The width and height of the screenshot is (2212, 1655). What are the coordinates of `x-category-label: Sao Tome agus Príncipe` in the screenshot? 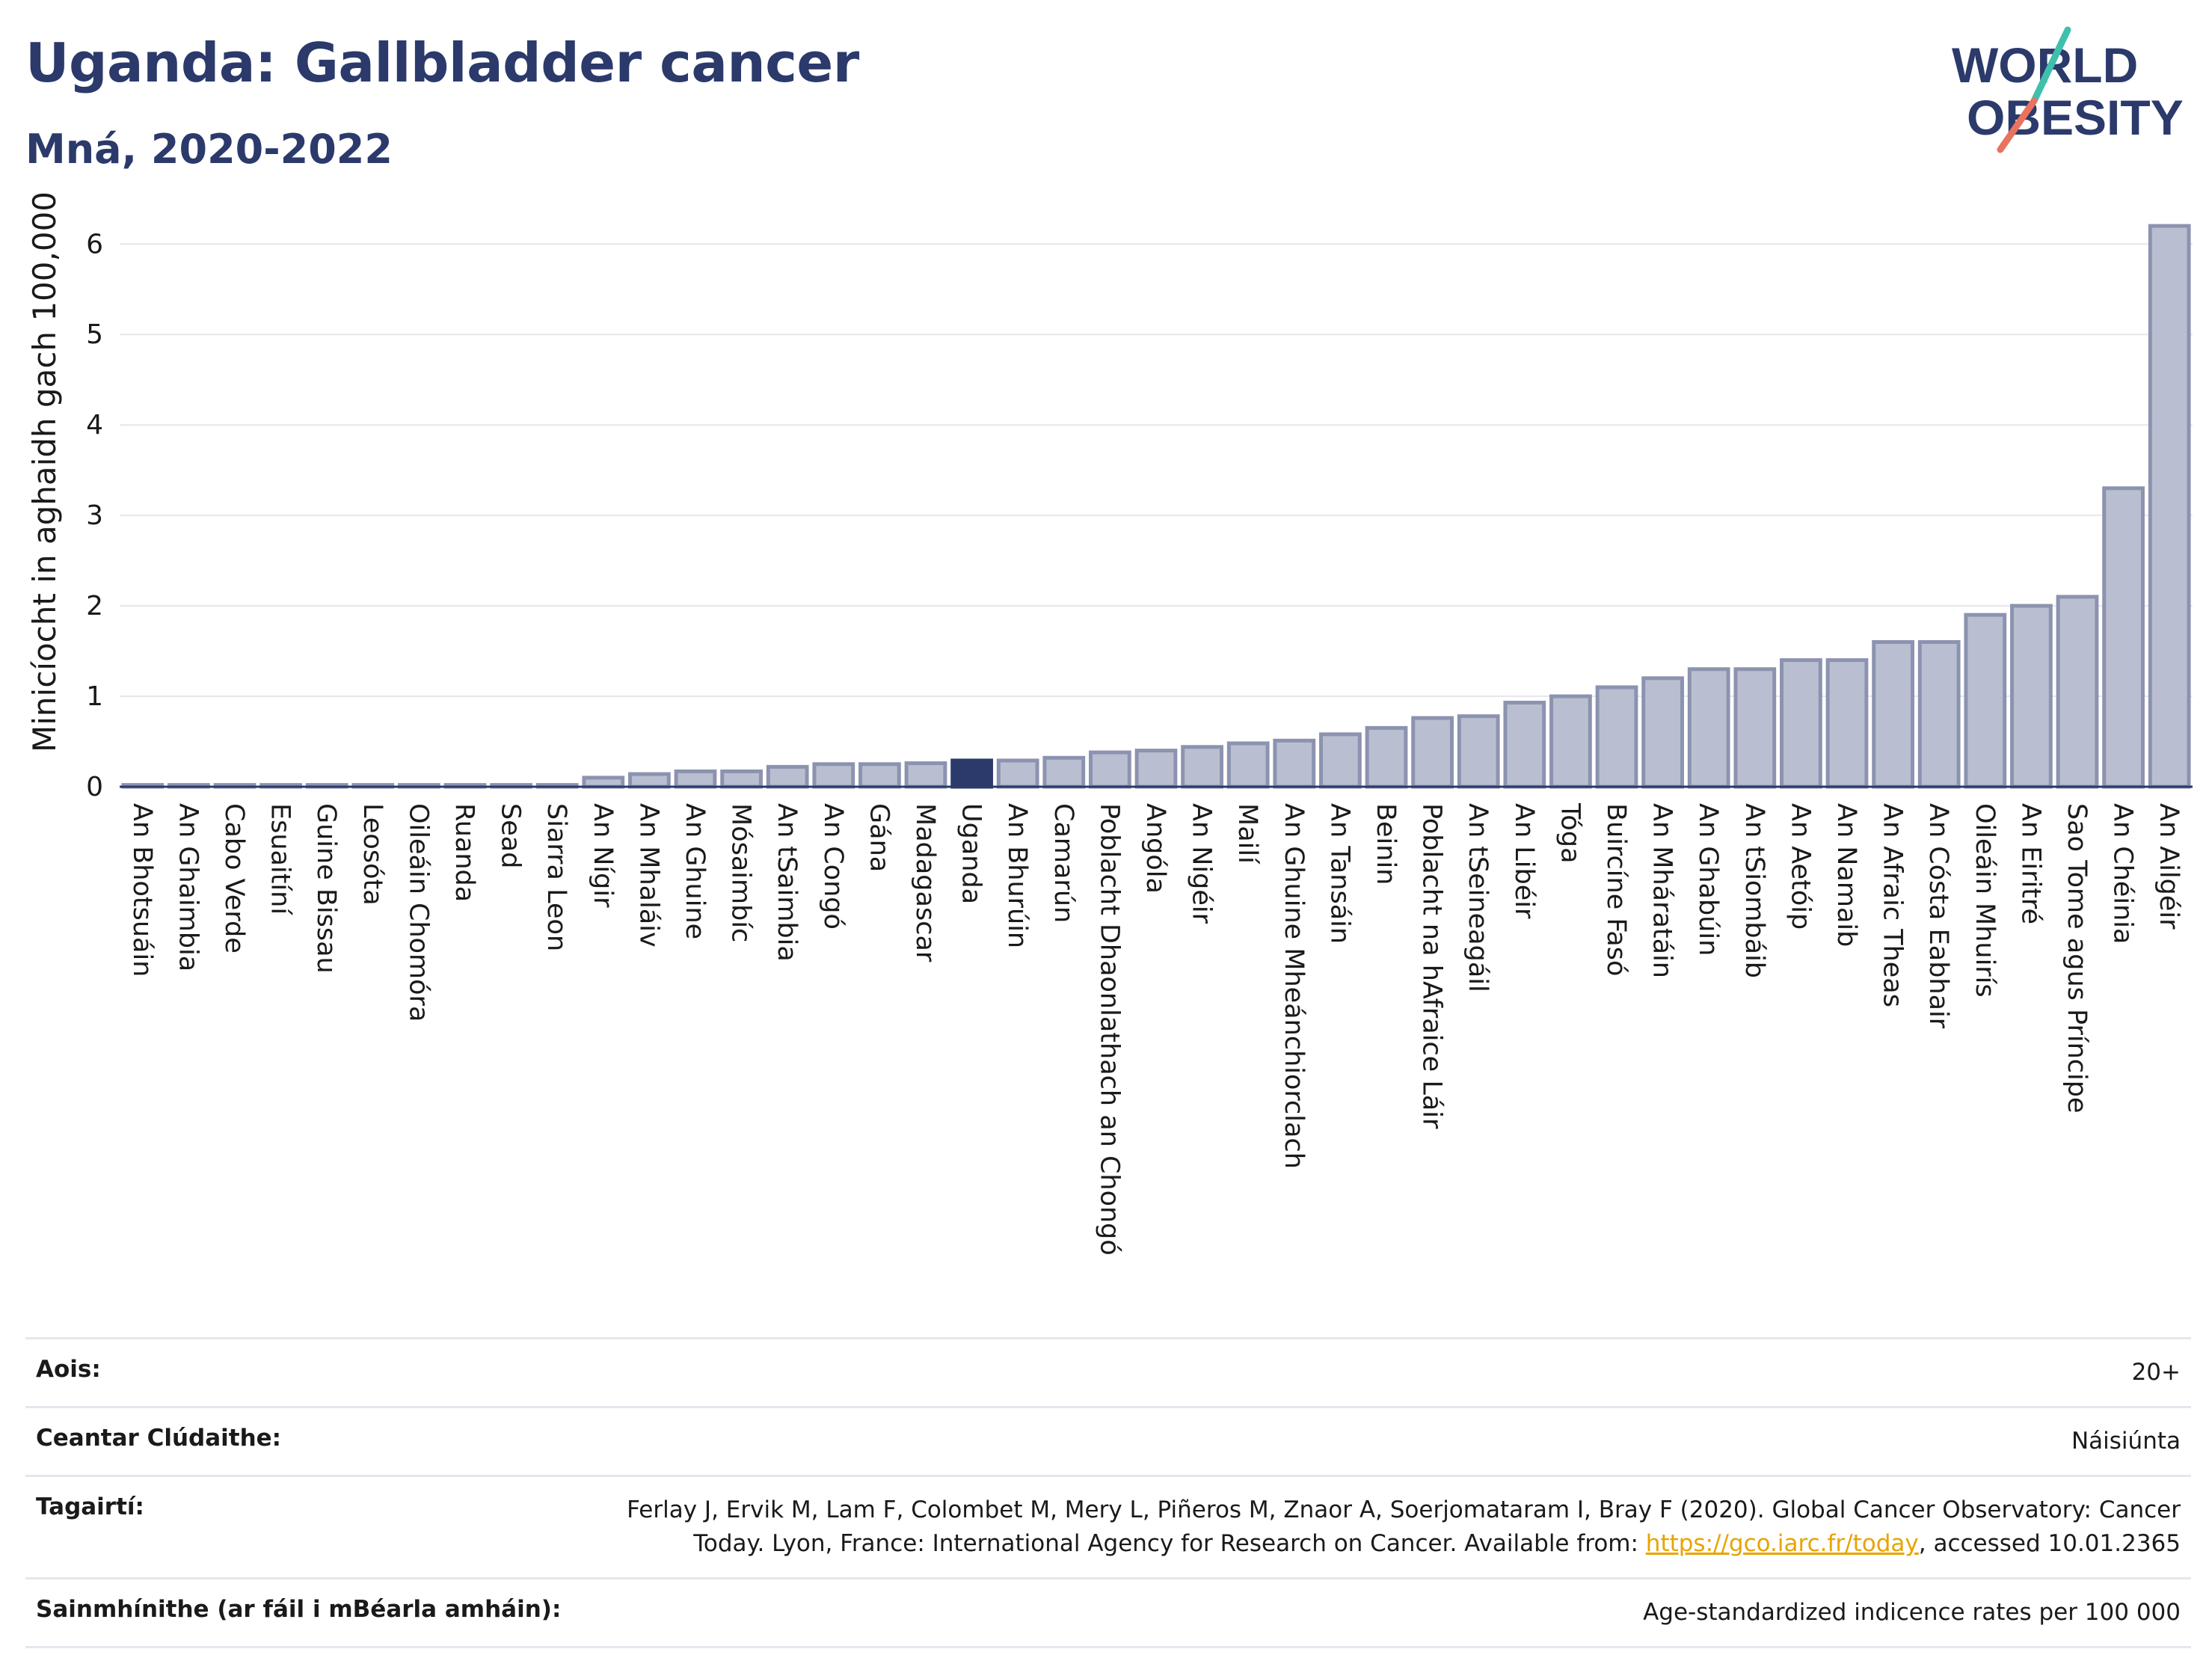 It's located at (2077, 958).